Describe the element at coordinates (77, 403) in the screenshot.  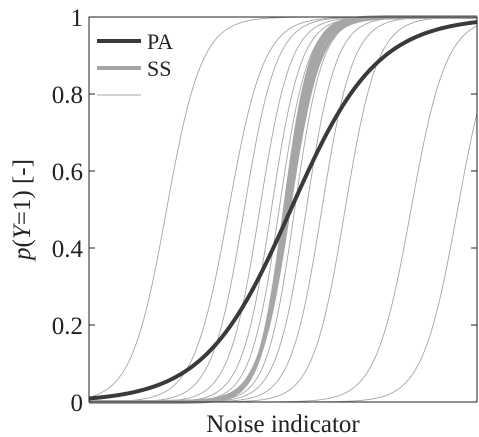
I see `y-tick-label: 0` at that location.